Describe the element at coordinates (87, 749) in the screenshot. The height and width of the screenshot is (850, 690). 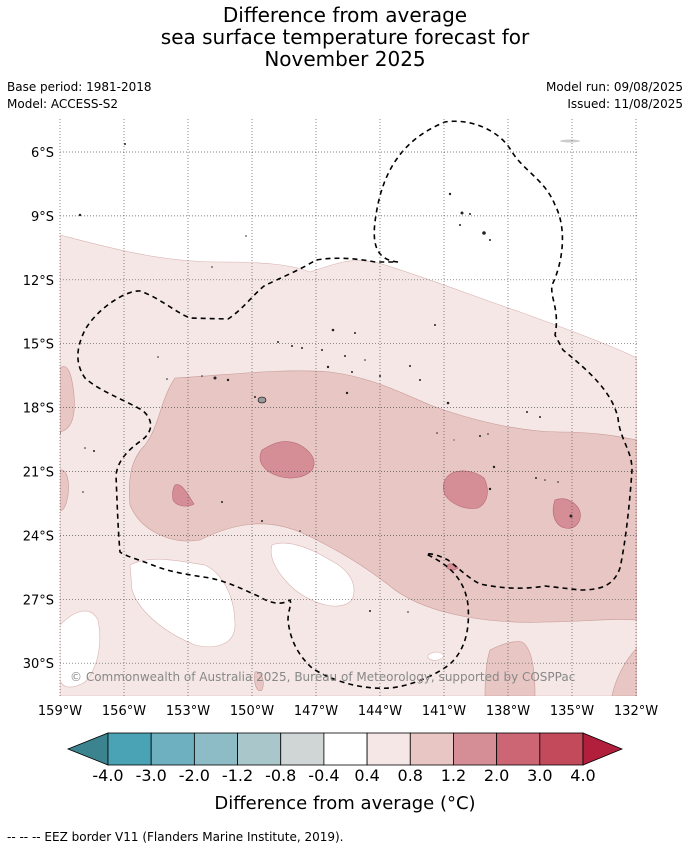
I see `colorbar-low-extension` at that location.